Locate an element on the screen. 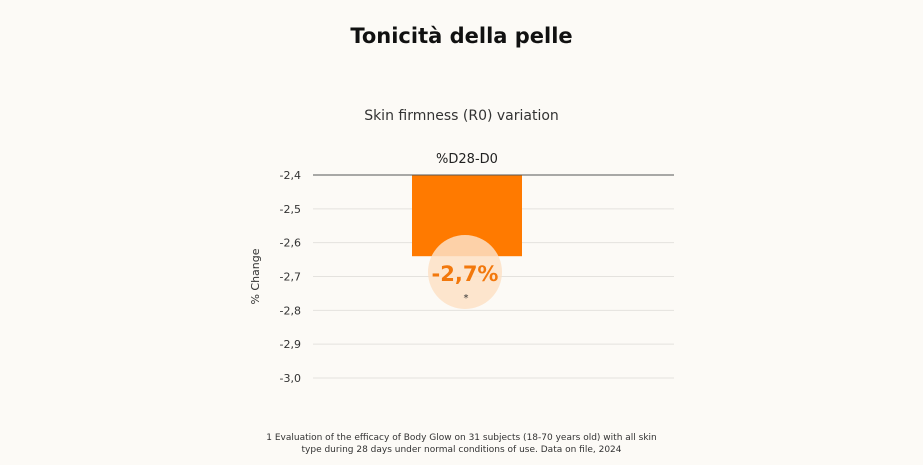 The image size is (923, 465). y-tick-label: -3,0 is located at coordinates (290, 378).